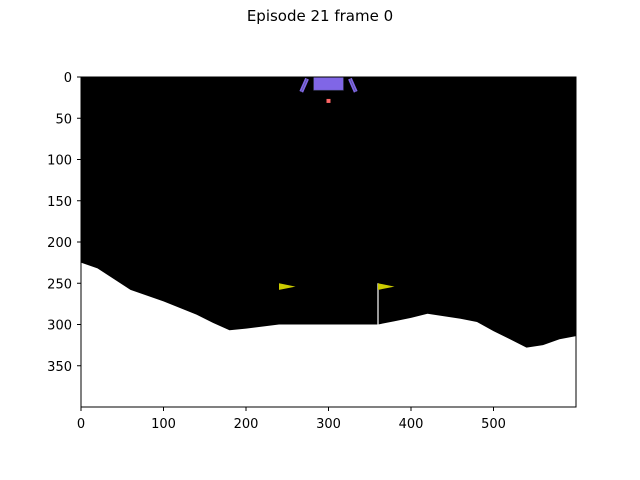 This screenshot has width=640, height=480. I want to click on y-tick-label: 0, so click(68, 78).